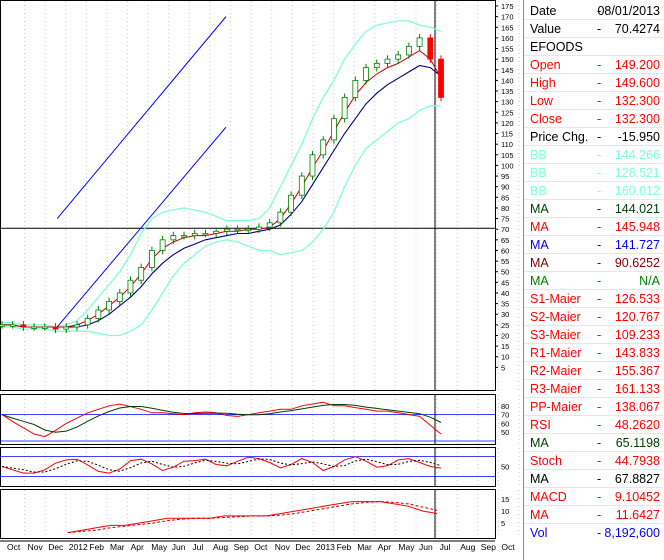 This screenshot has height=560, width=664. I want to click on y-tick-label: 30, so click(505, 314).